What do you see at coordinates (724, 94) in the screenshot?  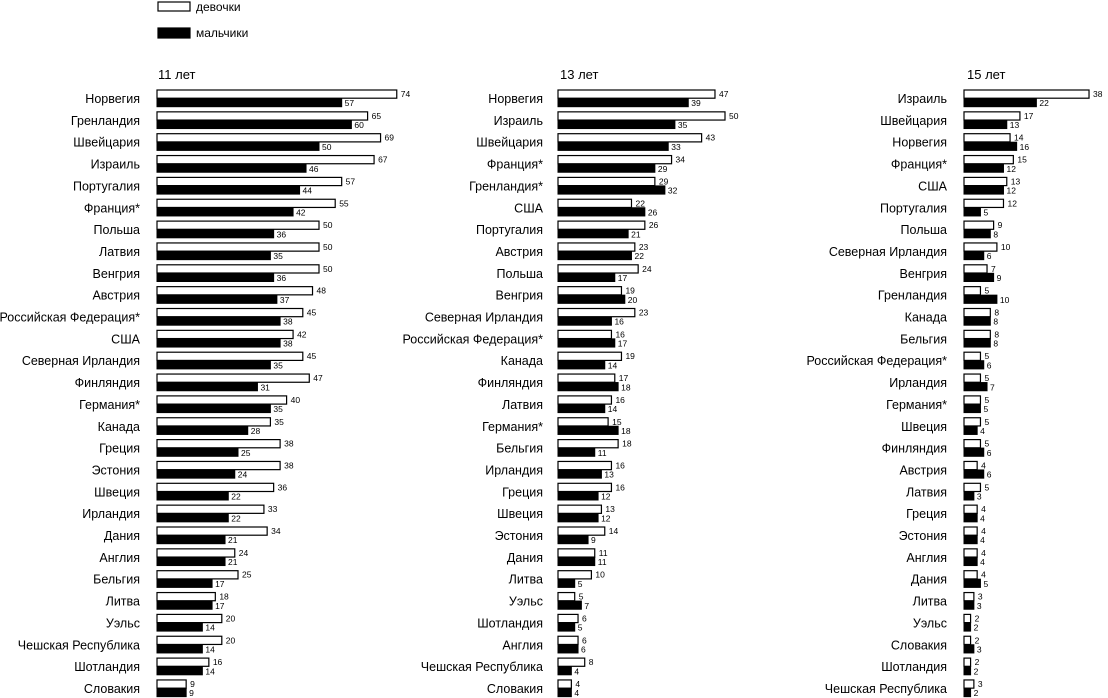 I see `value-label-girls: 47` at bounding box center [724, 94].